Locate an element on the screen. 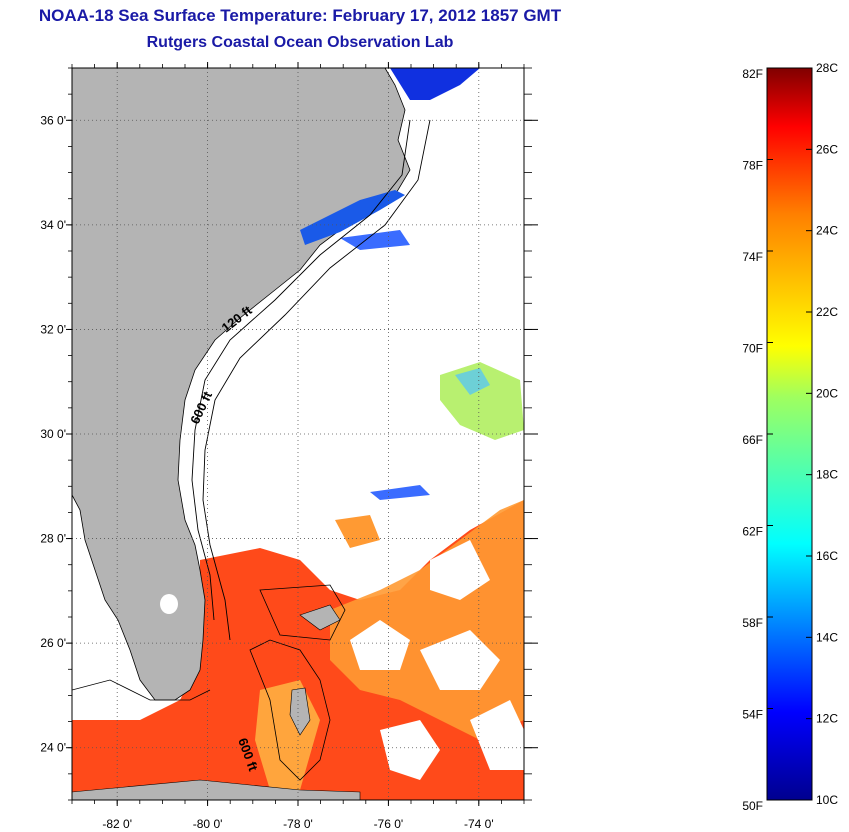  lake-okeechobee is located at coordinates (169, 604).